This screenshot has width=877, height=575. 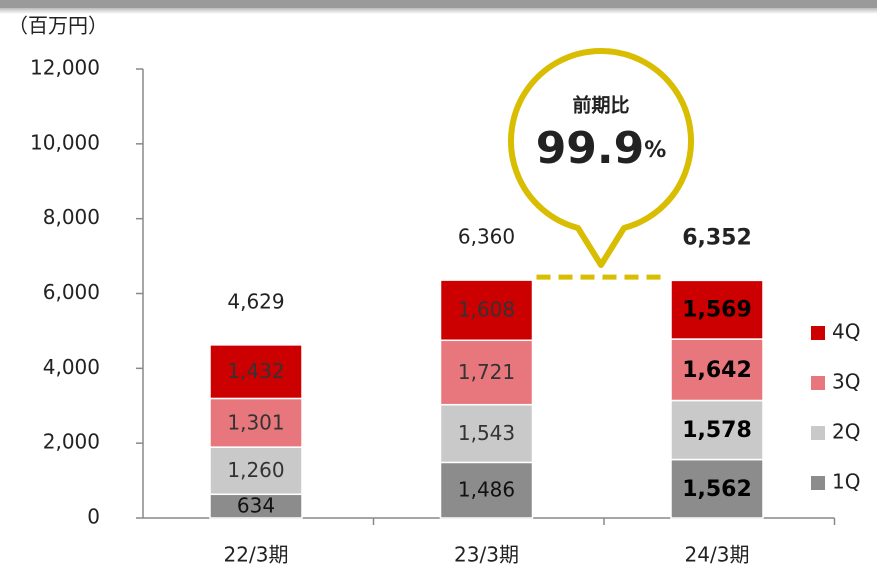 I want to click on segment-label: 1,642, so click(x=717, y=370).